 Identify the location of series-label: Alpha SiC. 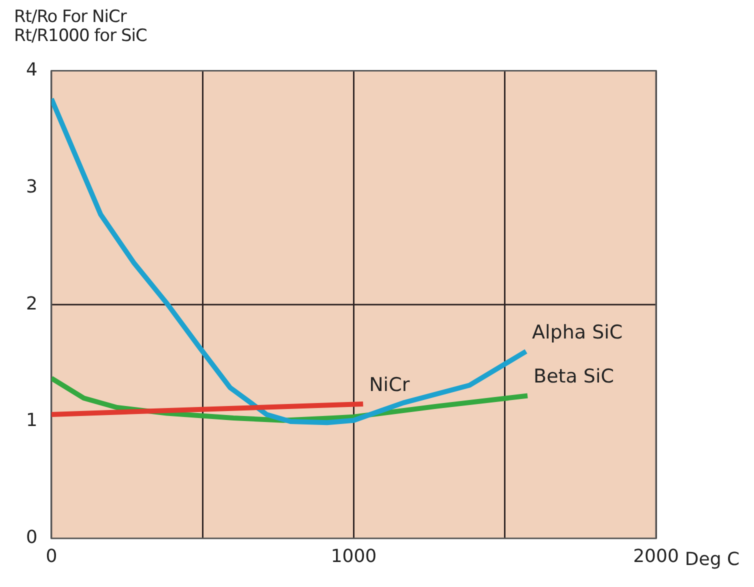
(577, 332).